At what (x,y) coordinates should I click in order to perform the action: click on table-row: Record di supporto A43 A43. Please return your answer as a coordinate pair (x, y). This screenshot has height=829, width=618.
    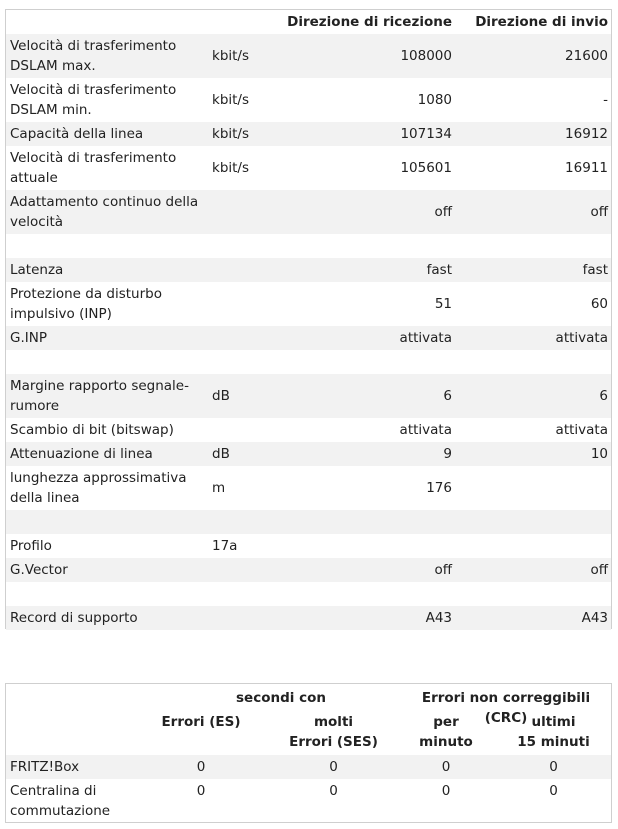
    Looking at the image, I should click on (308, 618).